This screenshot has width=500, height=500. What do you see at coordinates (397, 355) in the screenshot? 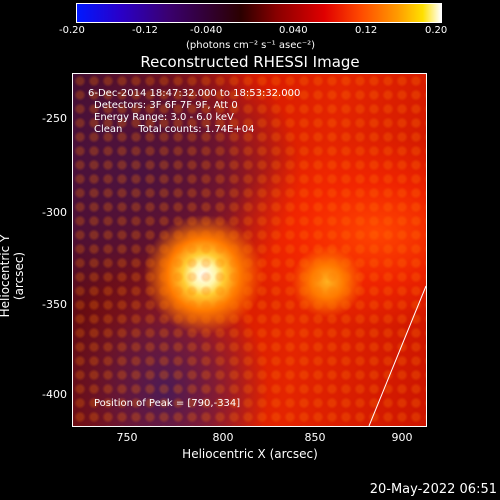
I see `limb-line` at bounding box center [397, 355].